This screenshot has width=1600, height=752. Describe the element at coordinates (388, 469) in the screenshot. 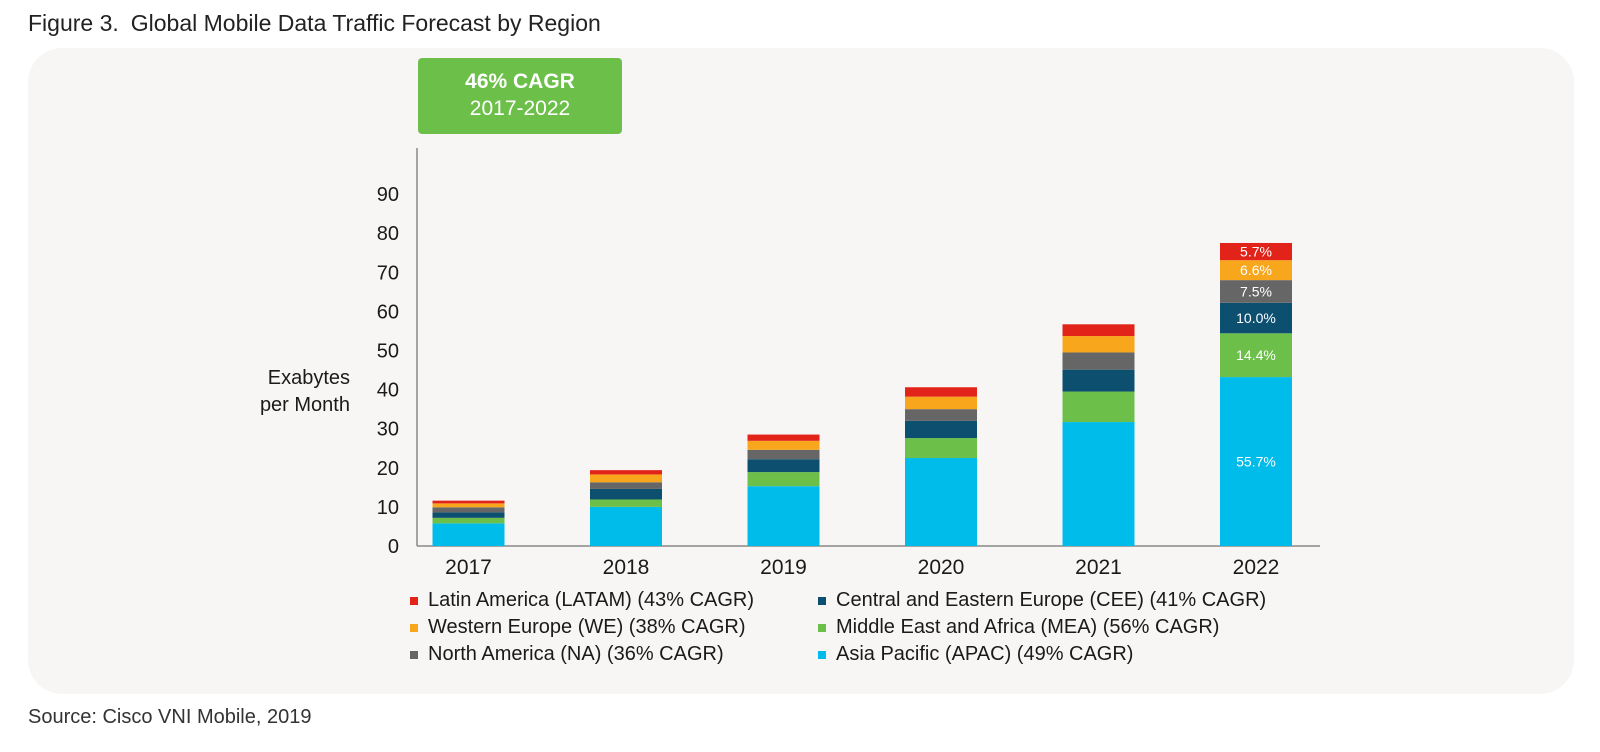

I see `y-tick-label: 20` at that location.